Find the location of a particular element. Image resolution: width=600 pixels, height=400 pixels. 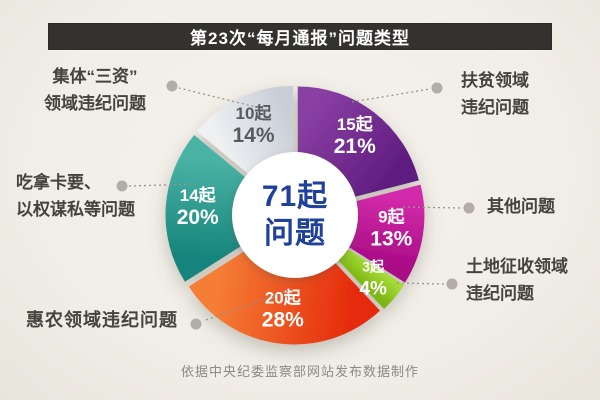

donut-hole is located at coordinates (295, 215).